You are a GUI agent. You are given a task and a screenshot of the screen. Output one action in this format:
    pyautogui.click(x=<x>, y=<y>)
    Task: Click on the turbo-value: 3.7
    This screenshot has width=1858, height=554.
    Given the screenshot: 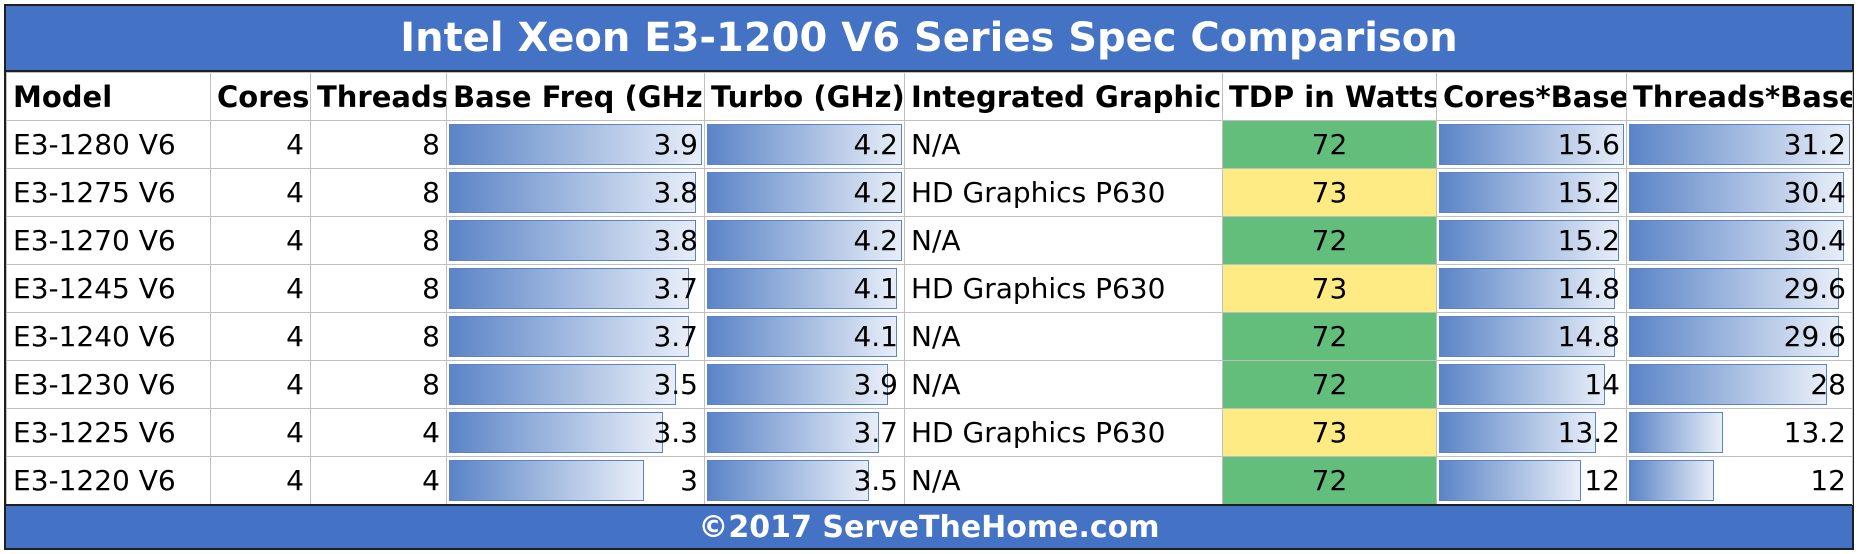 What is the action you would take?
    pyautogui.click(x=875, y=432)
    